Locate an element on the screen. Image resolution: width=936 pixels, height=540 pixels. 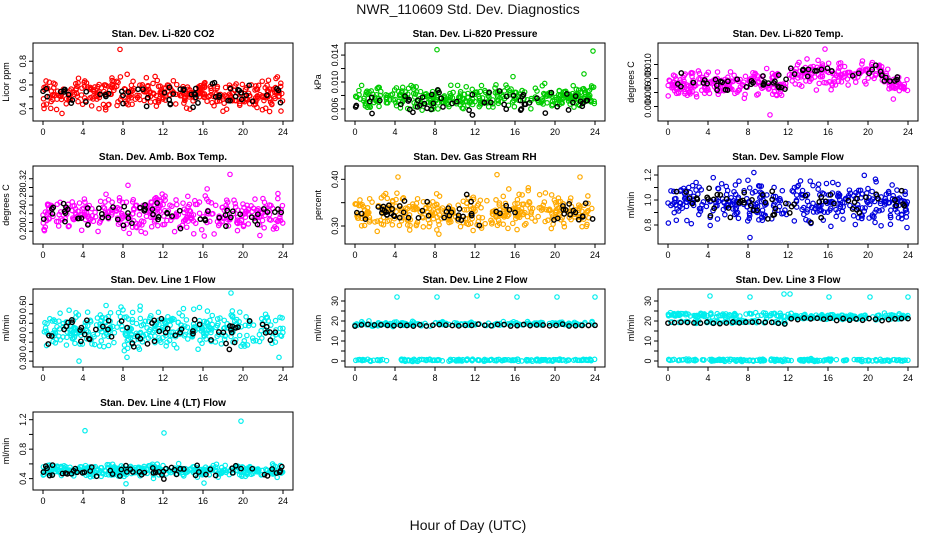
x-tick-label: 12 is located at coordinates (788, 132).